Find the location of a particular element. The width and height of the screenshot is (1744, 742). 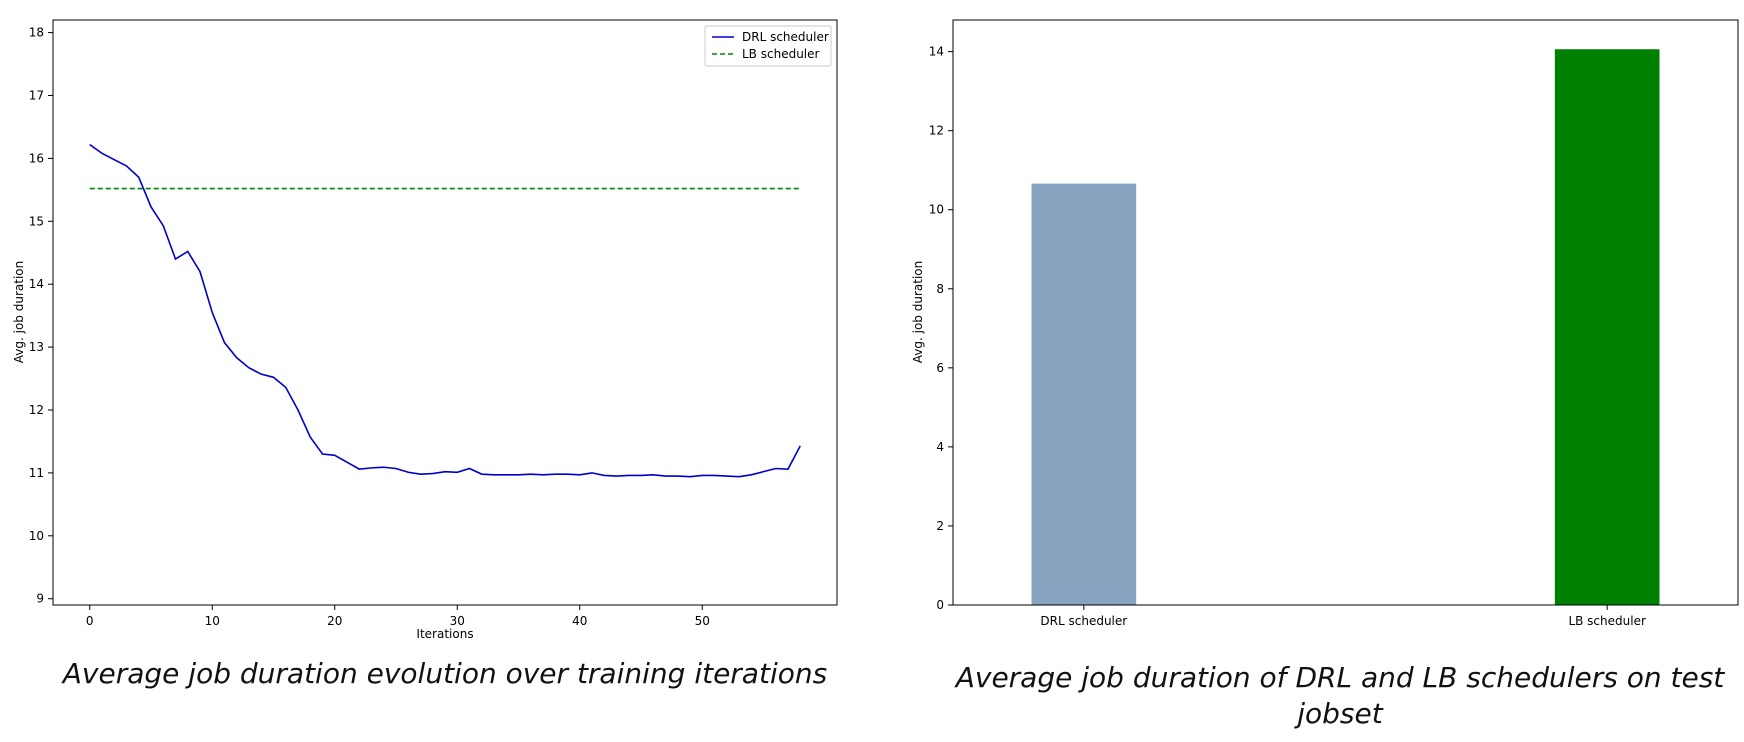

line-chart-x-ticks: 0 10 20 30 40 50 is located at coordinates (398, 616).